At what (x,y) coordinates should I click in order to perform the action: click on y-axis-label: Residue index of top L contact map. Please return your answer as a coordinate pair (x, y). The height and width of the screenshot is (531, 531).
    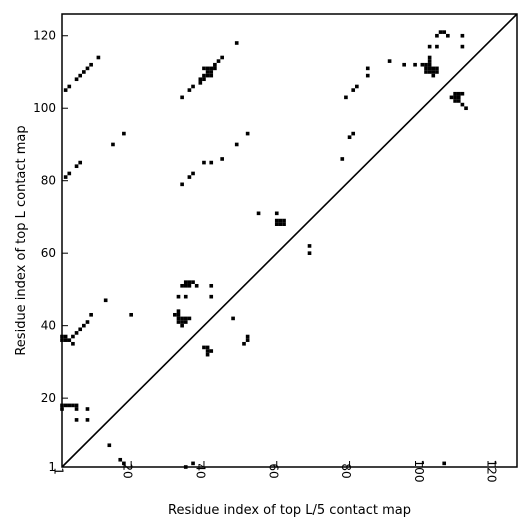
    Looking at the image, I should click on (21, 240).